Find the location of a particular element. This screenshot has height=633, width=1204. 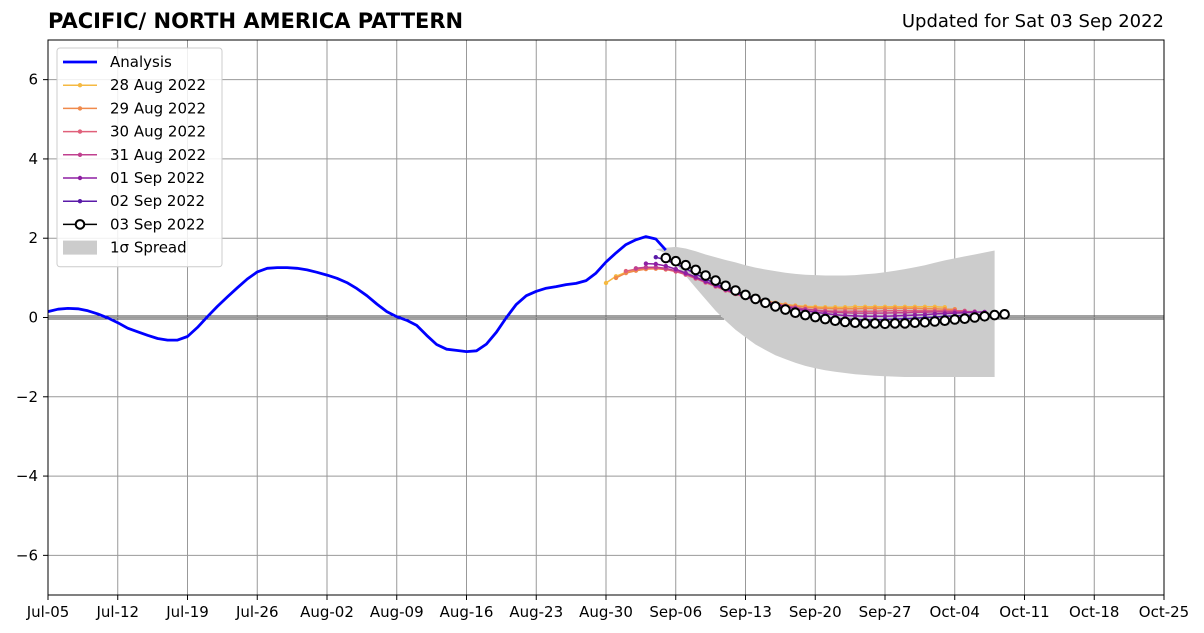

x-tick-label: Oct-04 is located at coordinates (955, 612).